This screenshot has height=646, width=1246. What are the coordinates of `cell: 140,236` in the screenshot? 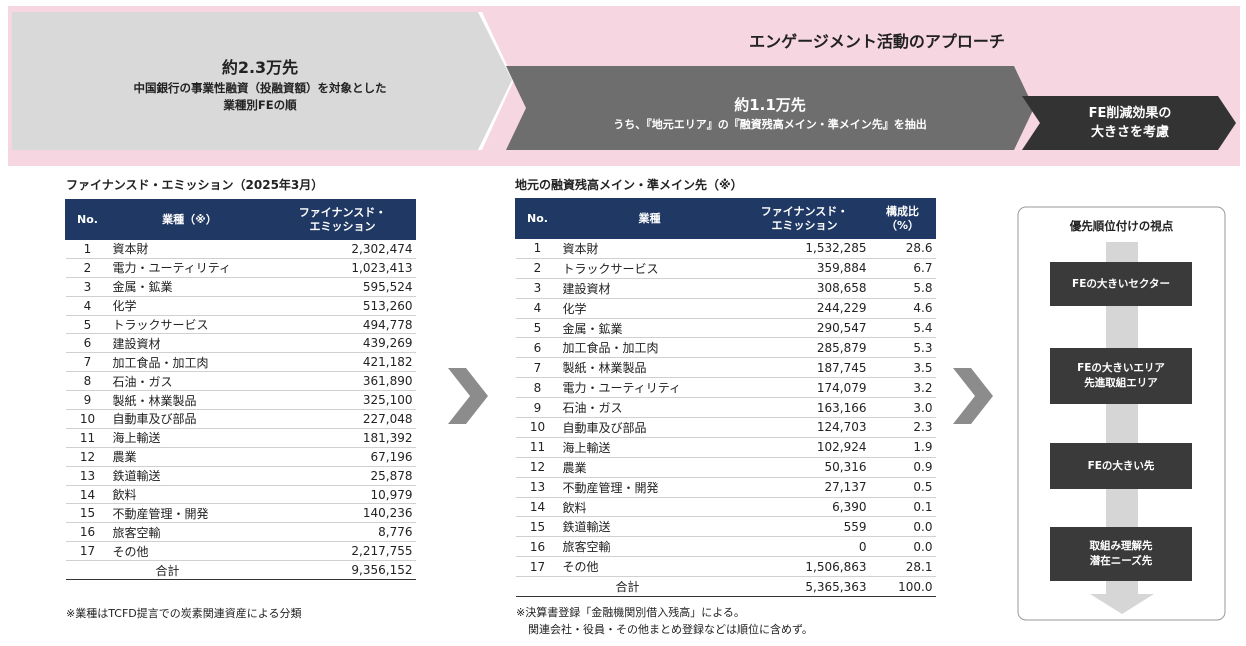 It's located at (342, 513).